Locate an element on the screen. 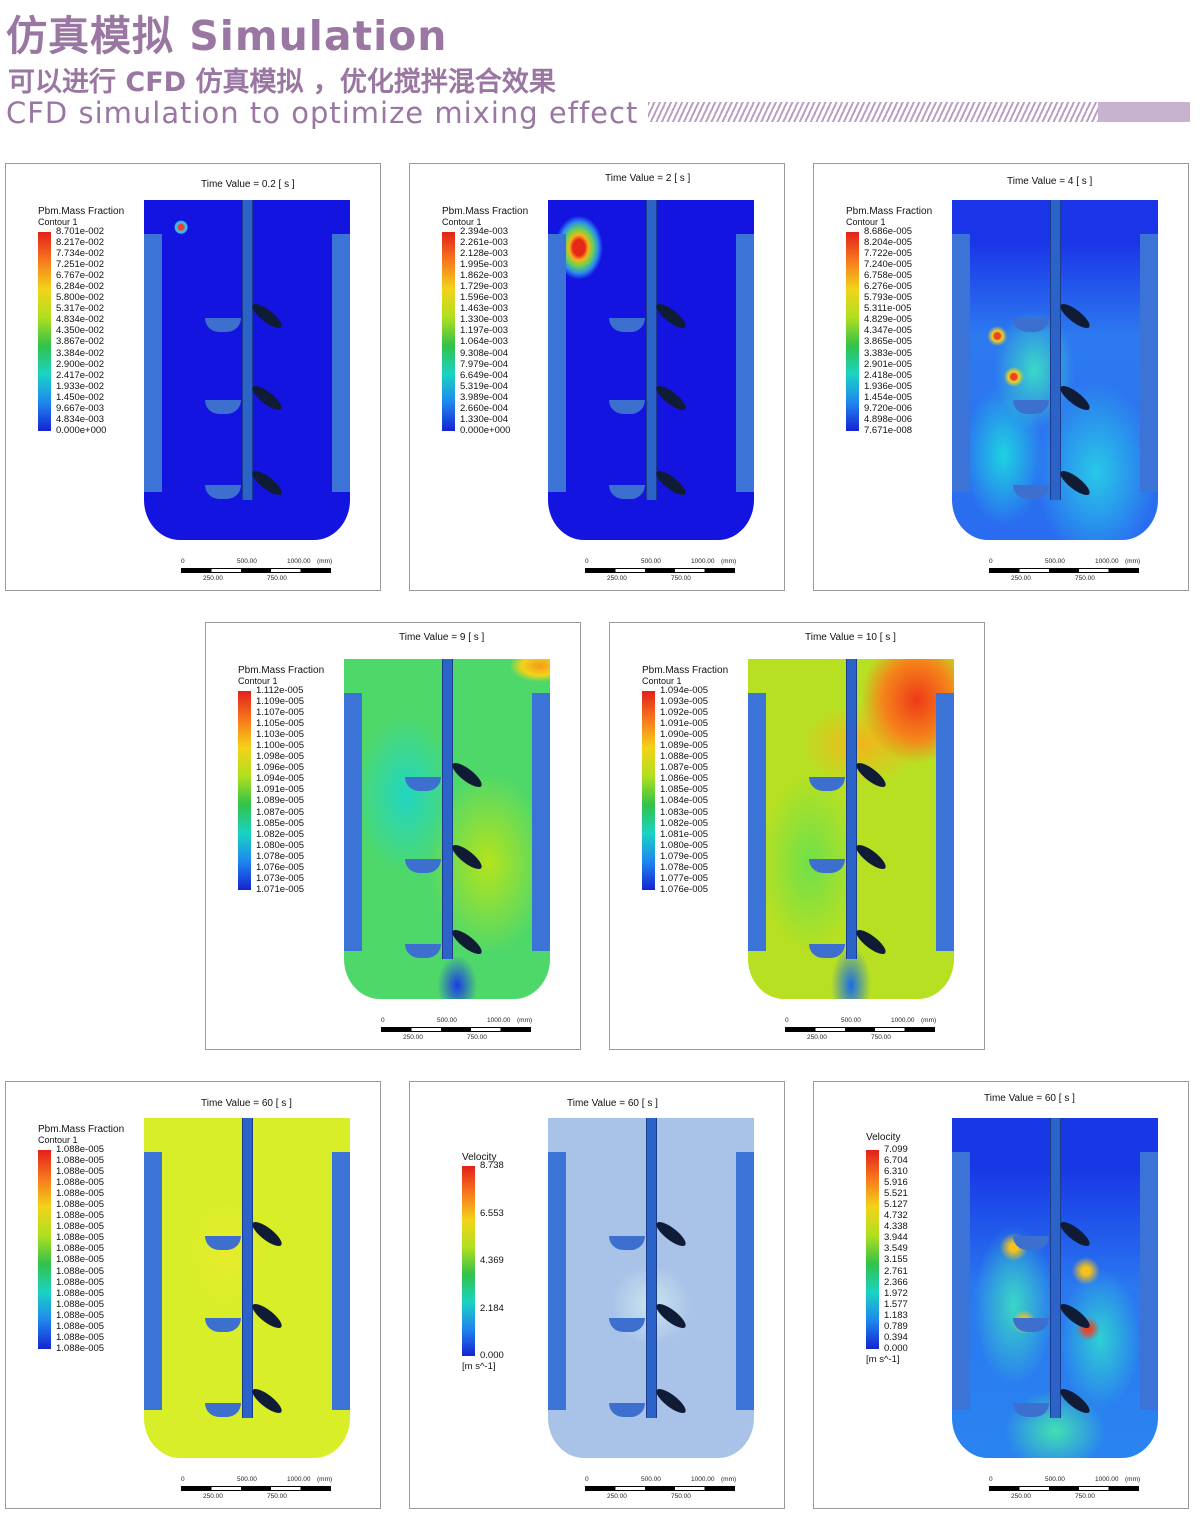 Image resolution: width=1200 pixels, height=1518 pixels. legend-tick: 7.722e-005 is located at coordinates (888, 254).